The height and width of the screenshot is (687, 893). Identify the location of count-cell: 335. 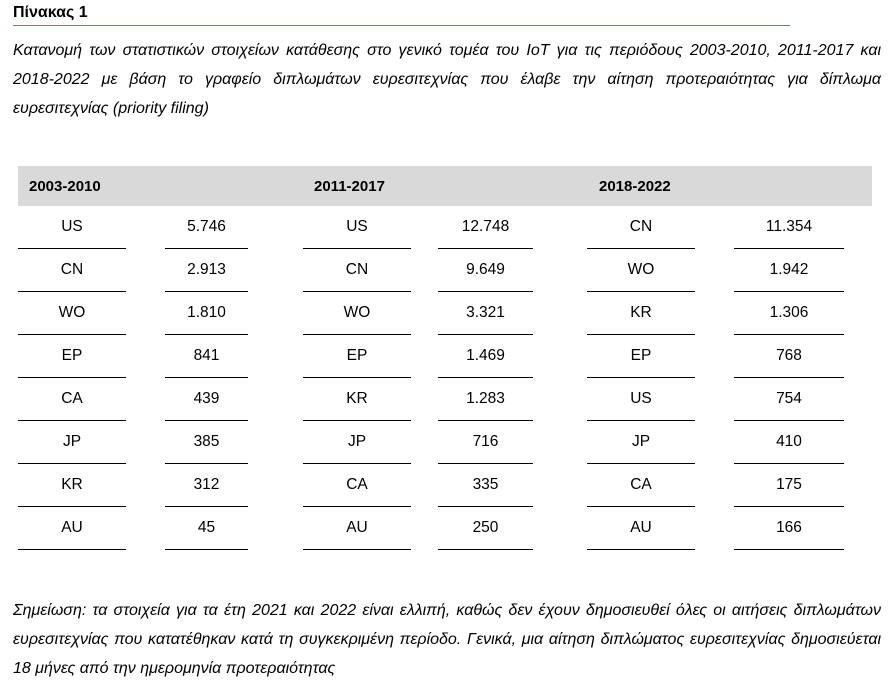
(485, 485).